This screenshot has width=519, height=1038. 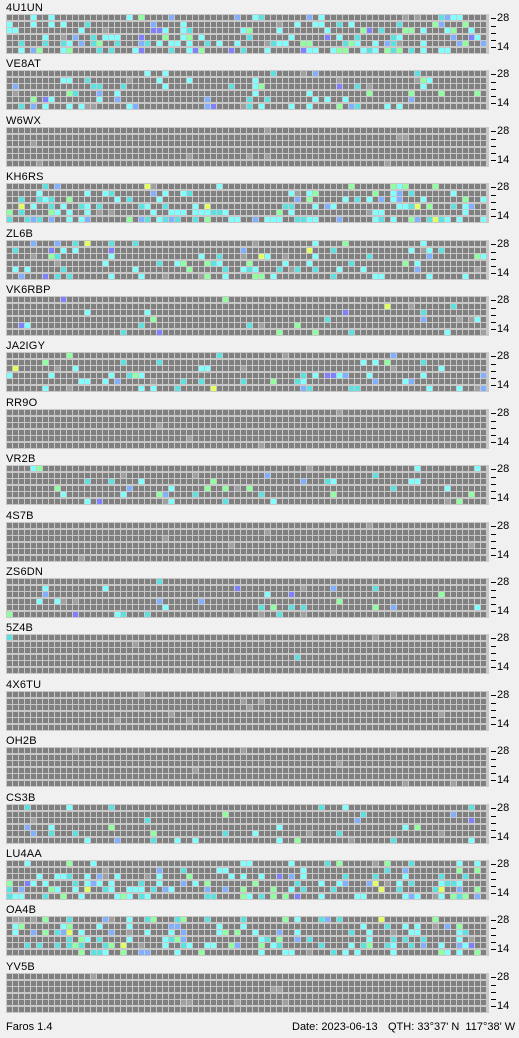 What do you see at coordinates (503, 385) in the screenshot?
I see `scale-bottom-label: 14` at bounding box center [503, 385].